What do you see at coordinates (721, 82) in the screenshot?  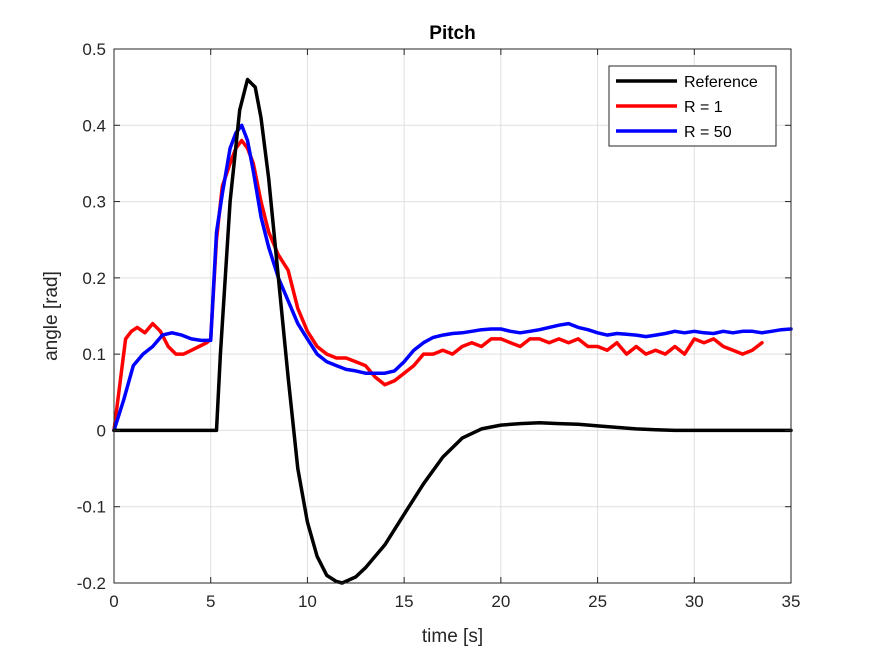 I see `legend-label-reference: Reference` at bounding box center [721, 82].